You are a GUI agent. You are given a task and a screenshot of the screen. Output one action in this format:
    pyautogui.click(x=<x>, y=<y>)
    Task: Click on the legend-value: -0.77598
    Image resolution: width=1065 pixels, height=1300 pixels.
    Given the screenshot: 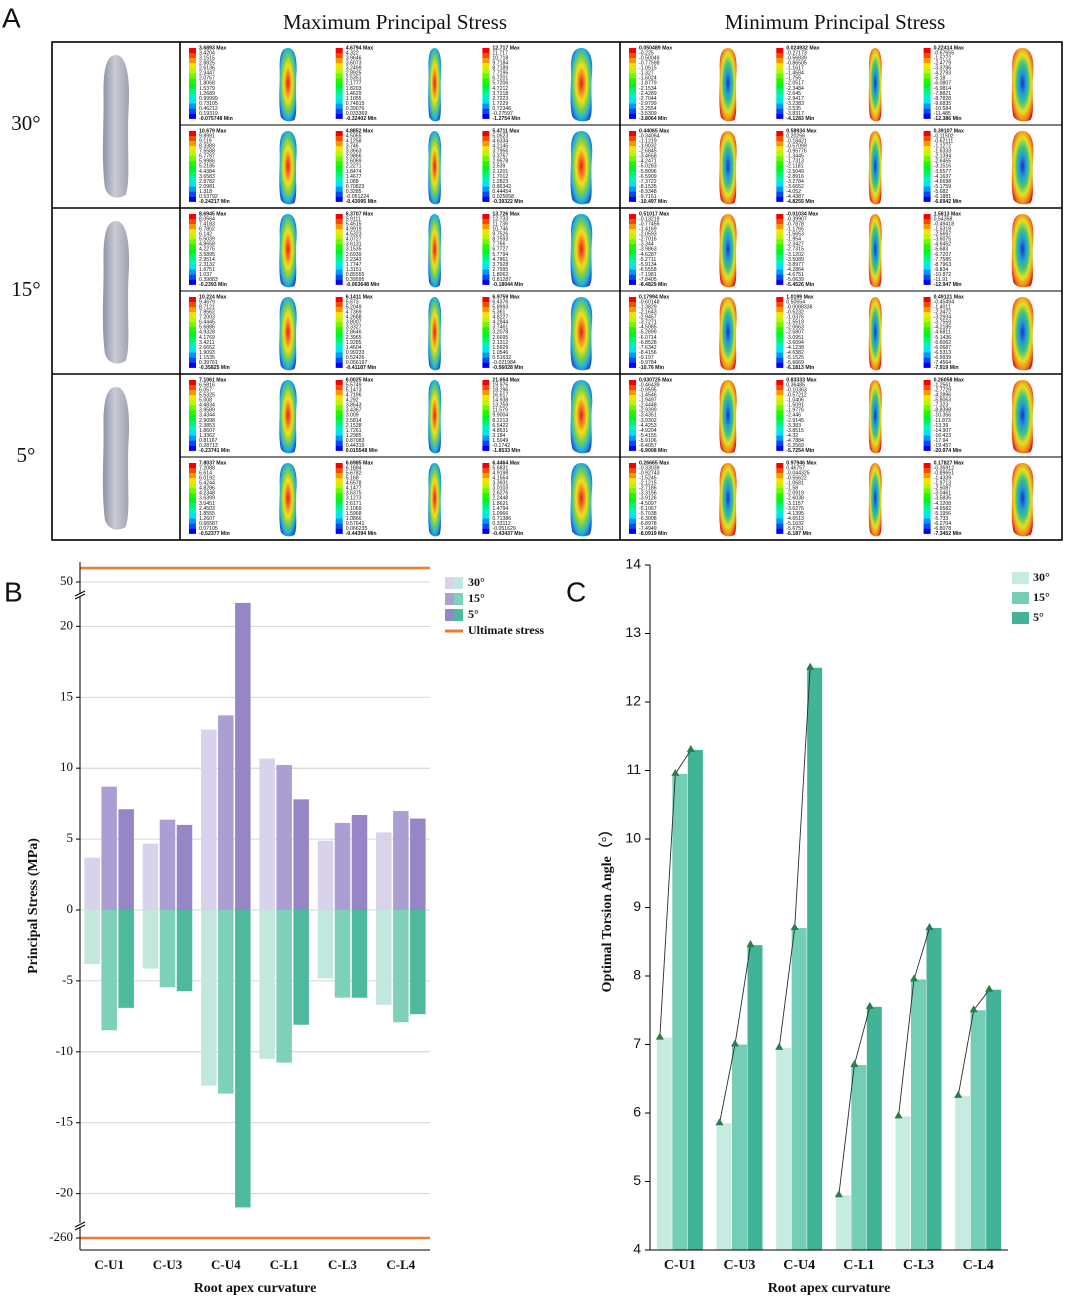 What is the action you would take?
    pyautogui.click(x=649, y=64)
    